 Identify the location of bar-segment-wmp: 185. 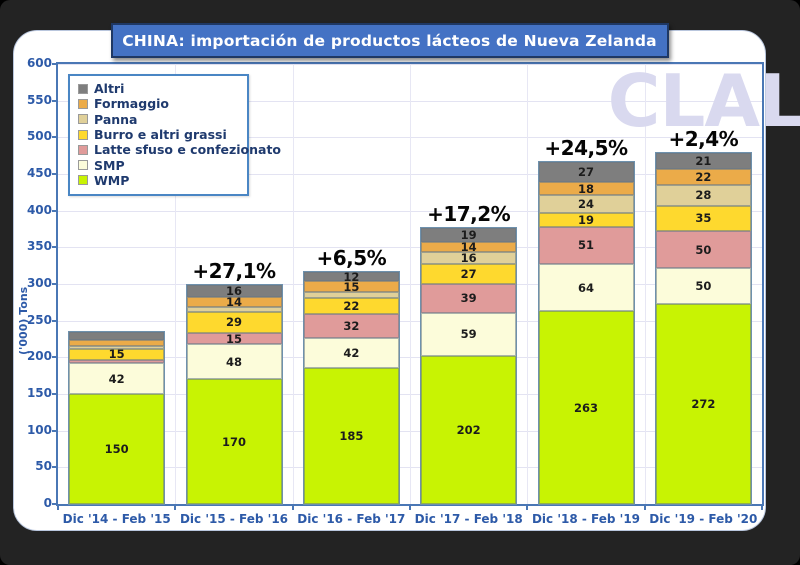
(351, 436).